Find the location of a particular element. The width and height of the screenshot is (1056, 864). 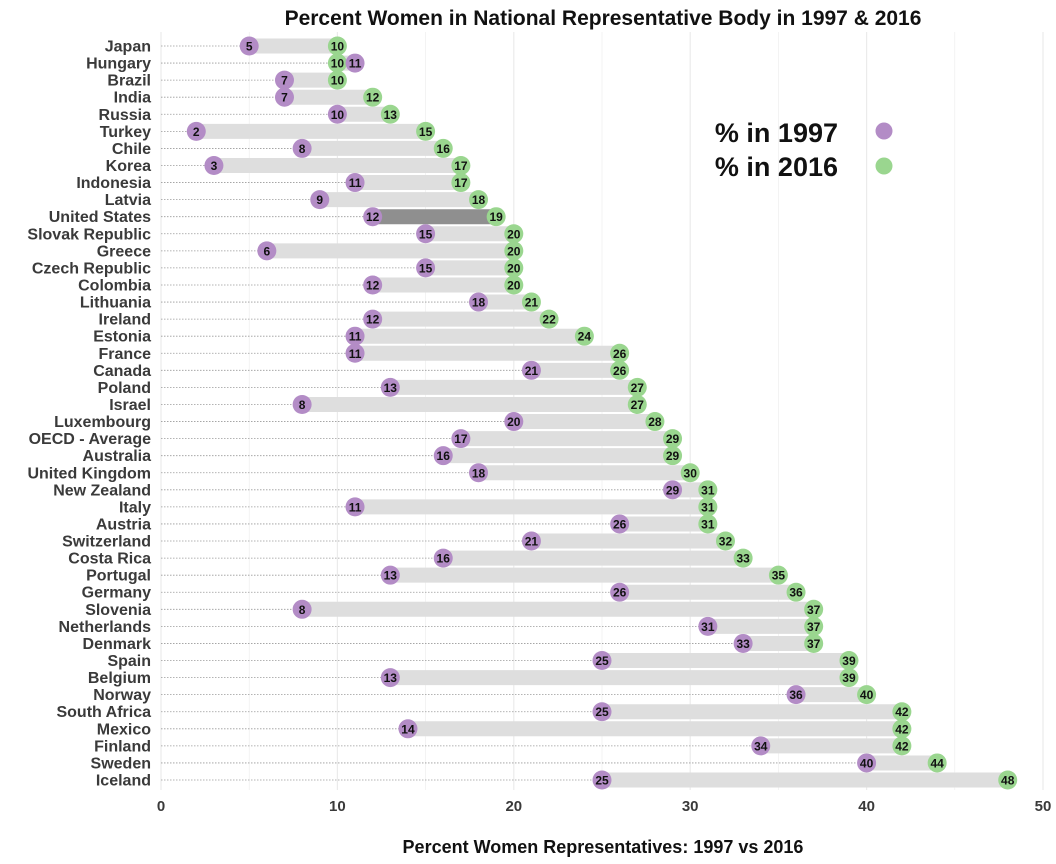

value-label-1997: 10 is located at coordinates (338, 115).